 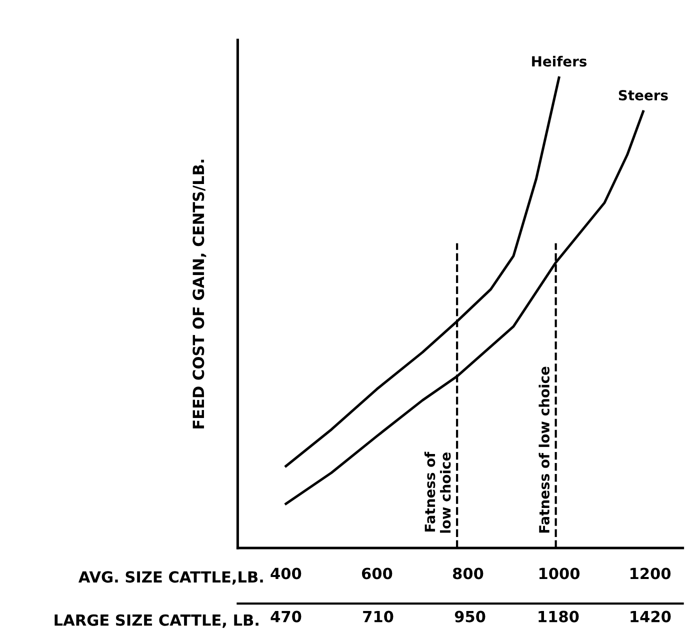 What do you see at coordinates (286, 616) in the screenshot?
I see `x2-tick-label: 470` at bounding box center [286, 616].